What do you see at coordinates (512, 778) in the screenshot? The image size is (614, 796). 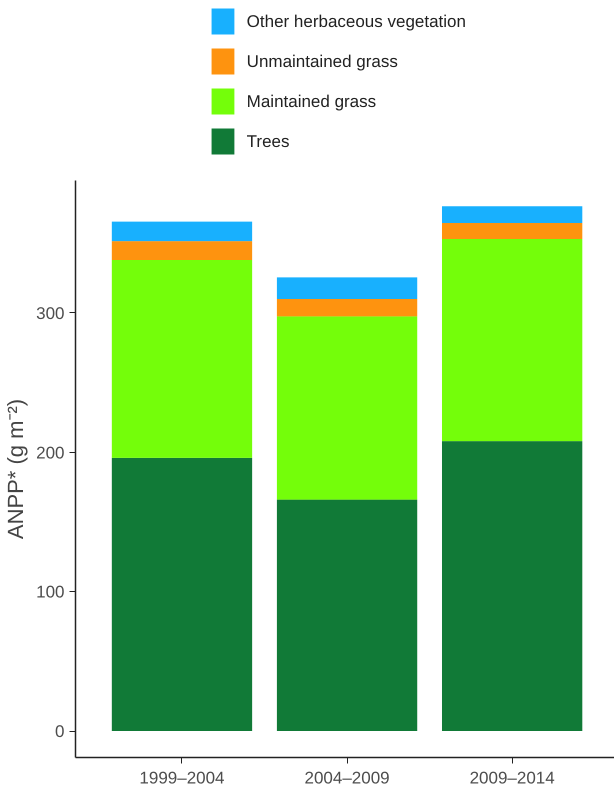 I see `x-tick-label: 2009–2014` at bounding box center [512, 778].